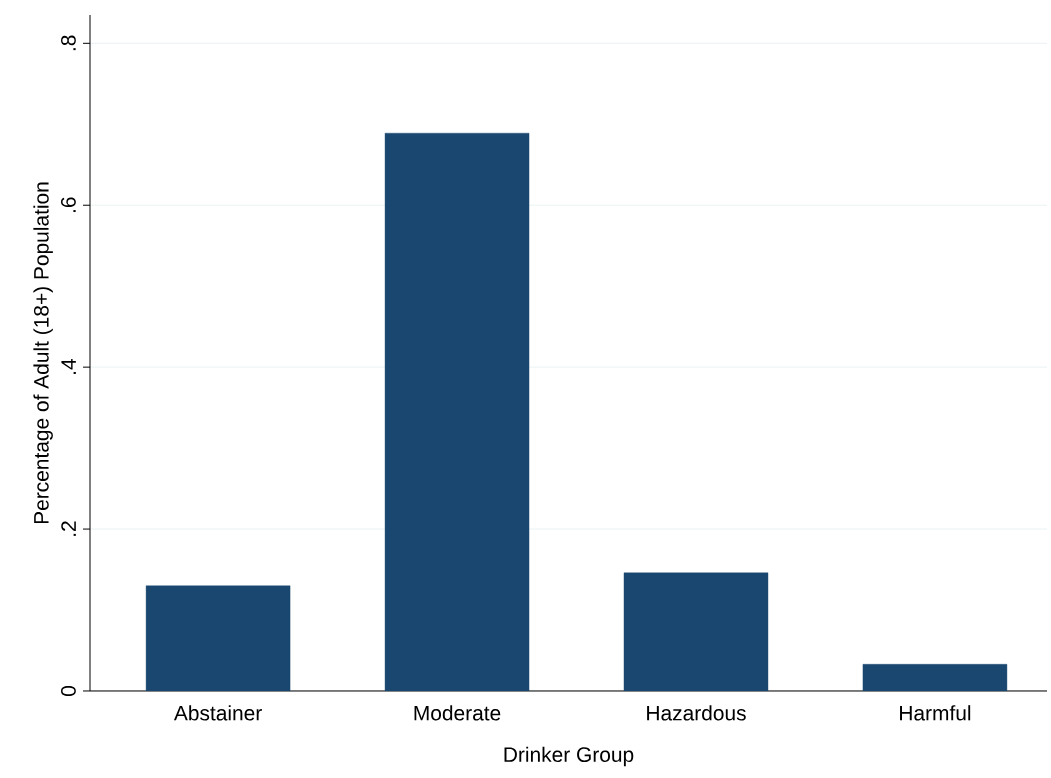 This screenshot has height=778, width=1051. Describe the element at coordinates (935, 713) in the screenshot. I see `x-tick-label: Harmful` at that location.